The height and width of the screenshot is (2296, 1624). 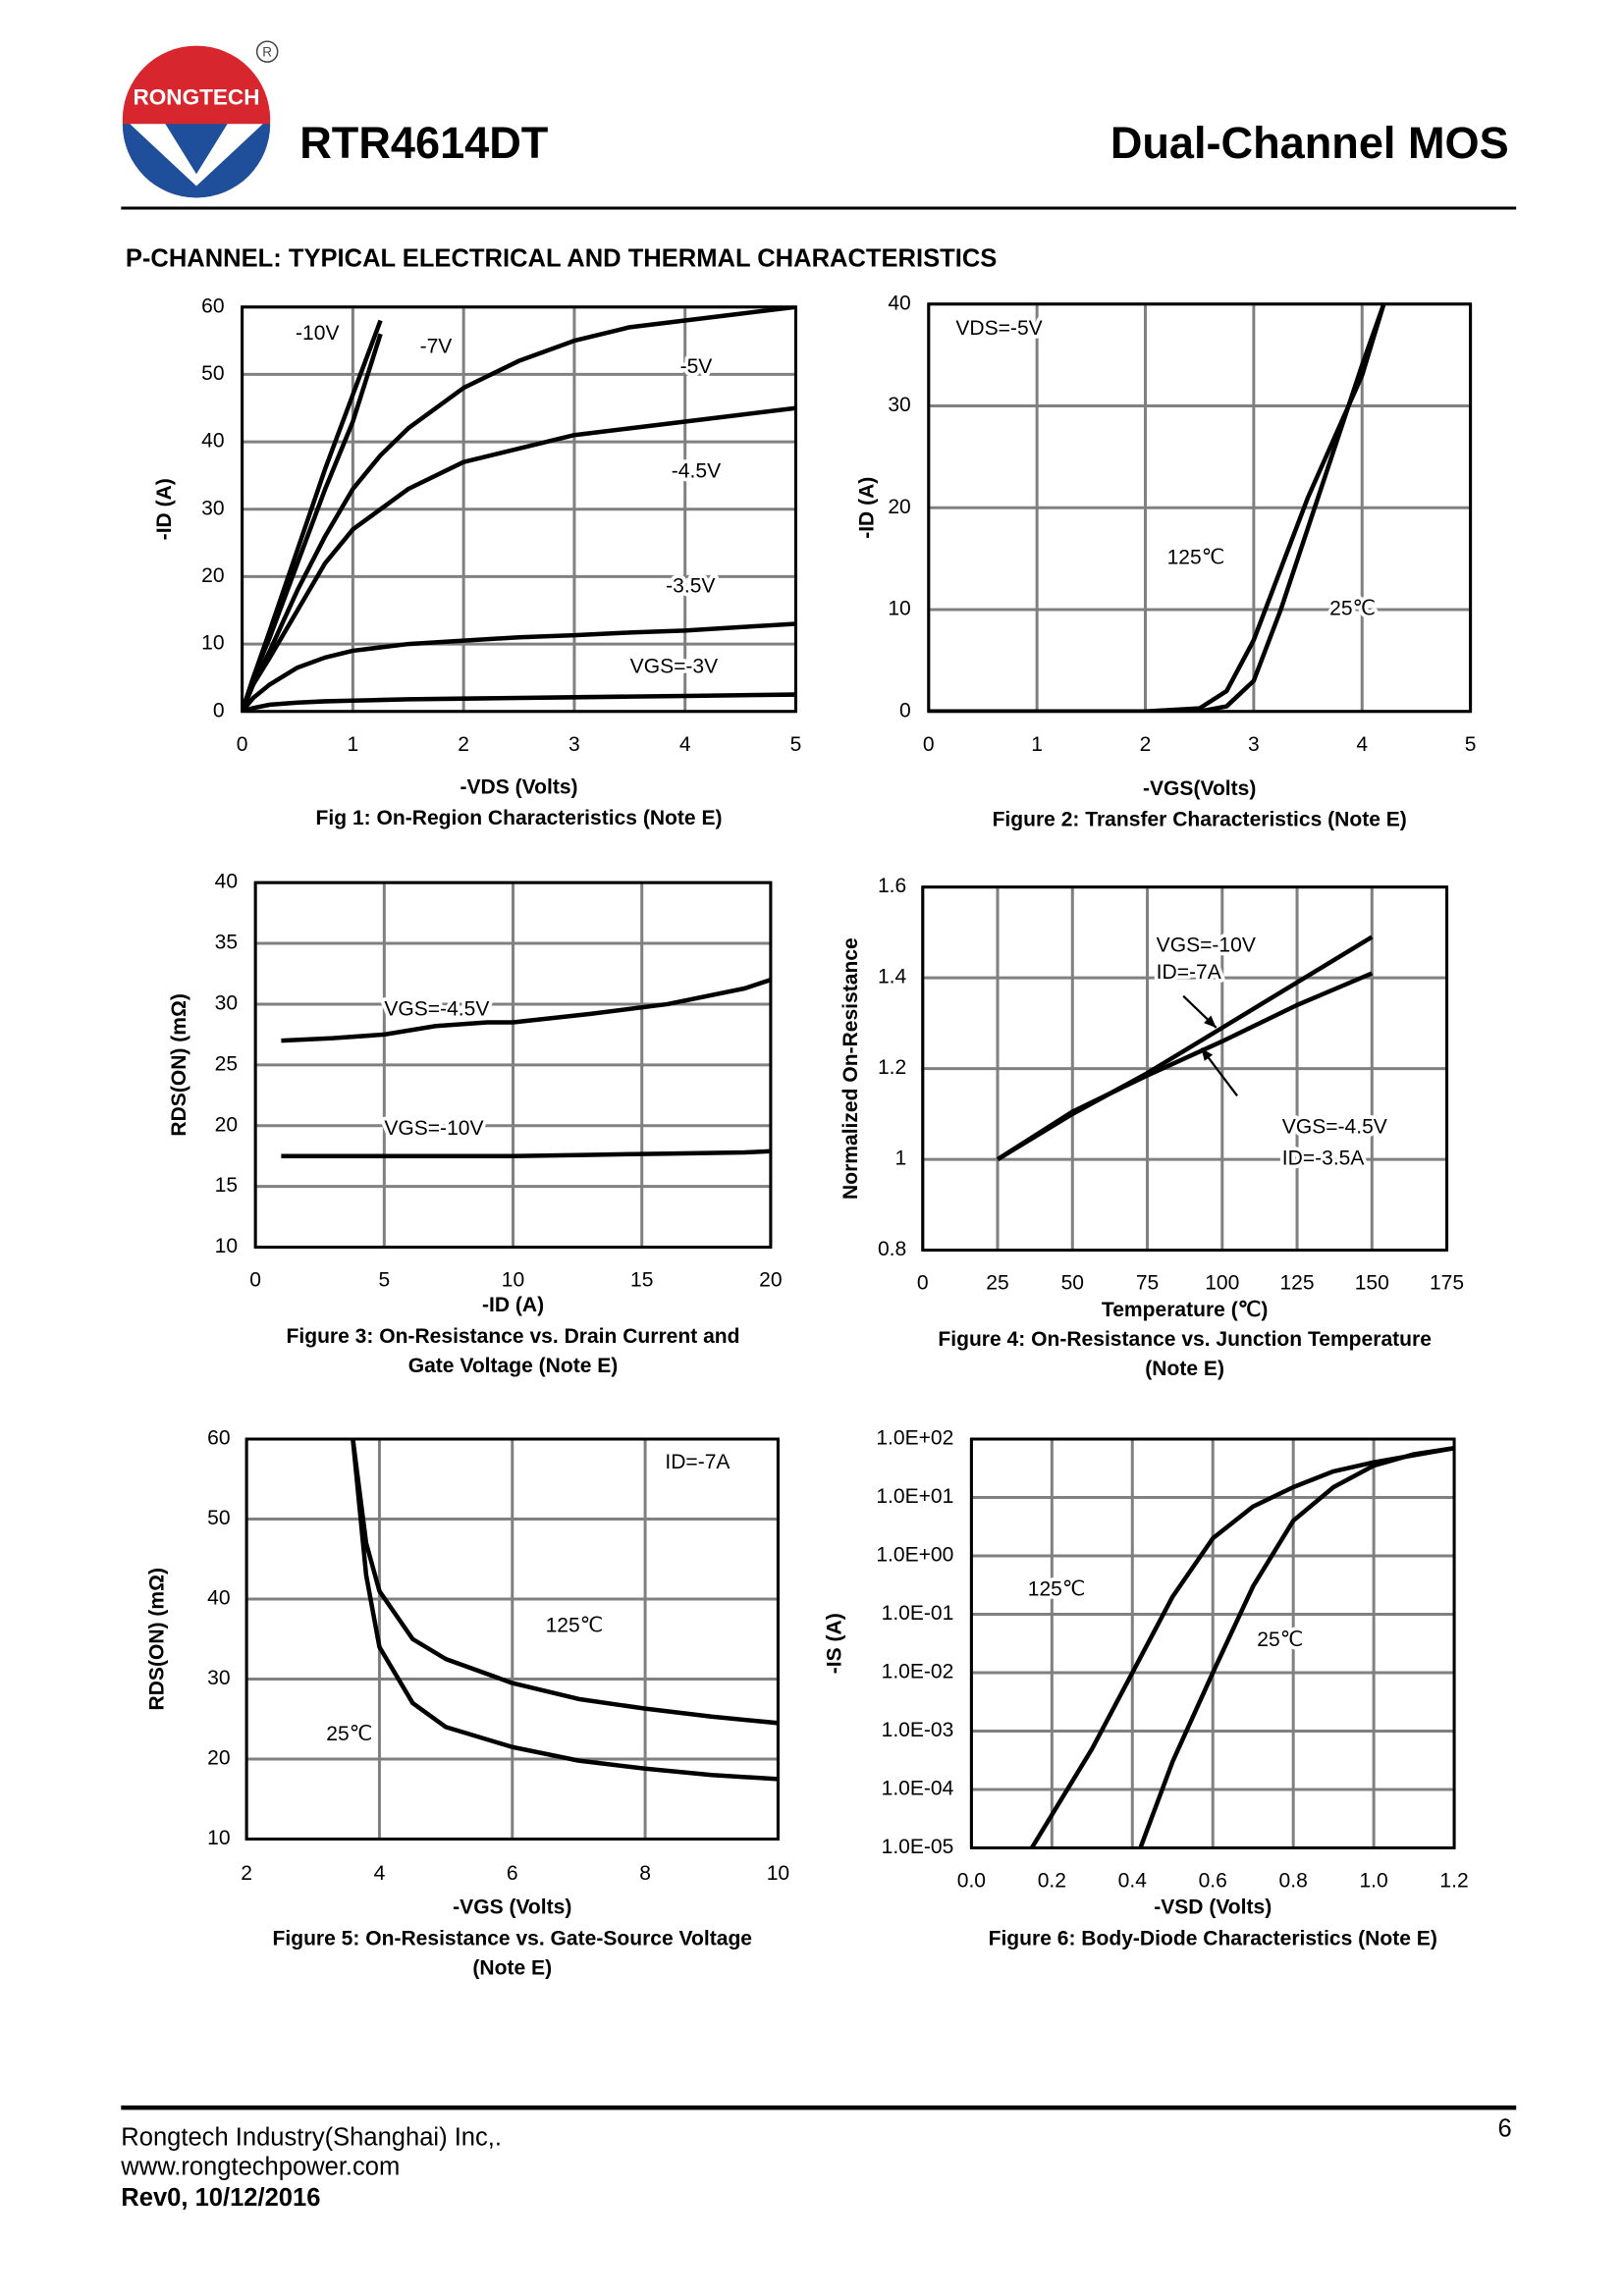 I want to click on footer-website: www.rongtechpower.com, so click(x=260, y=2167).